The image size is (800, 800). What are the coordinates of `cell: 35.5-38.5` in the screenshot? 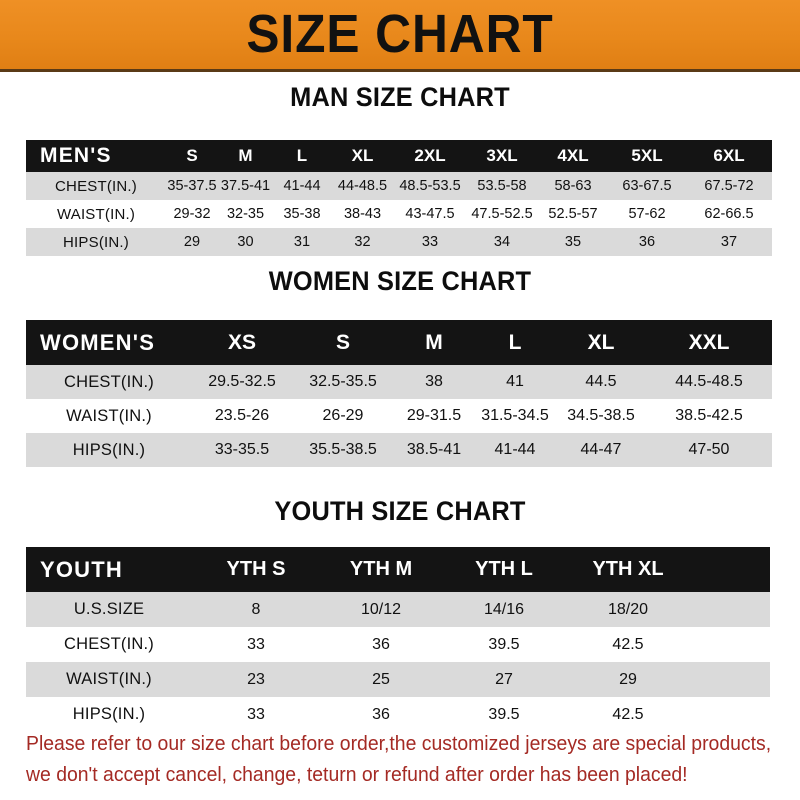 It's located at (343, 450).